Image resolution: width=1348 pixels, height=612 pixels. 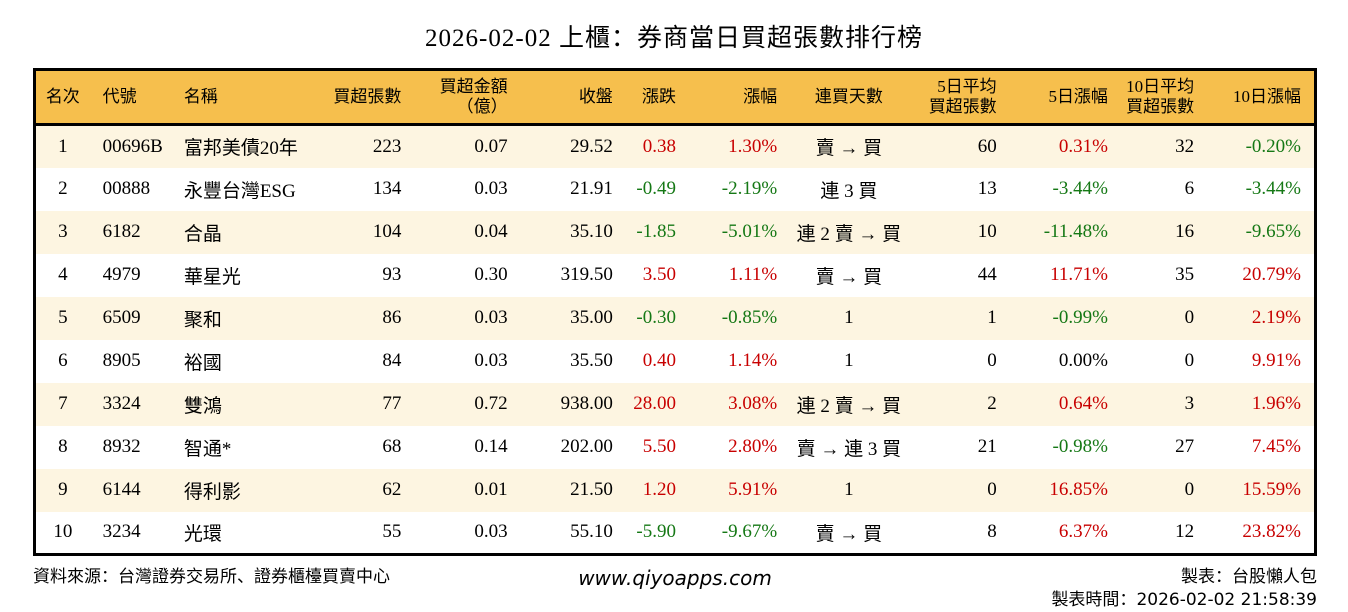 I want to click on cell-net_buy_amount: 0.04, so click(x=491, y=231).